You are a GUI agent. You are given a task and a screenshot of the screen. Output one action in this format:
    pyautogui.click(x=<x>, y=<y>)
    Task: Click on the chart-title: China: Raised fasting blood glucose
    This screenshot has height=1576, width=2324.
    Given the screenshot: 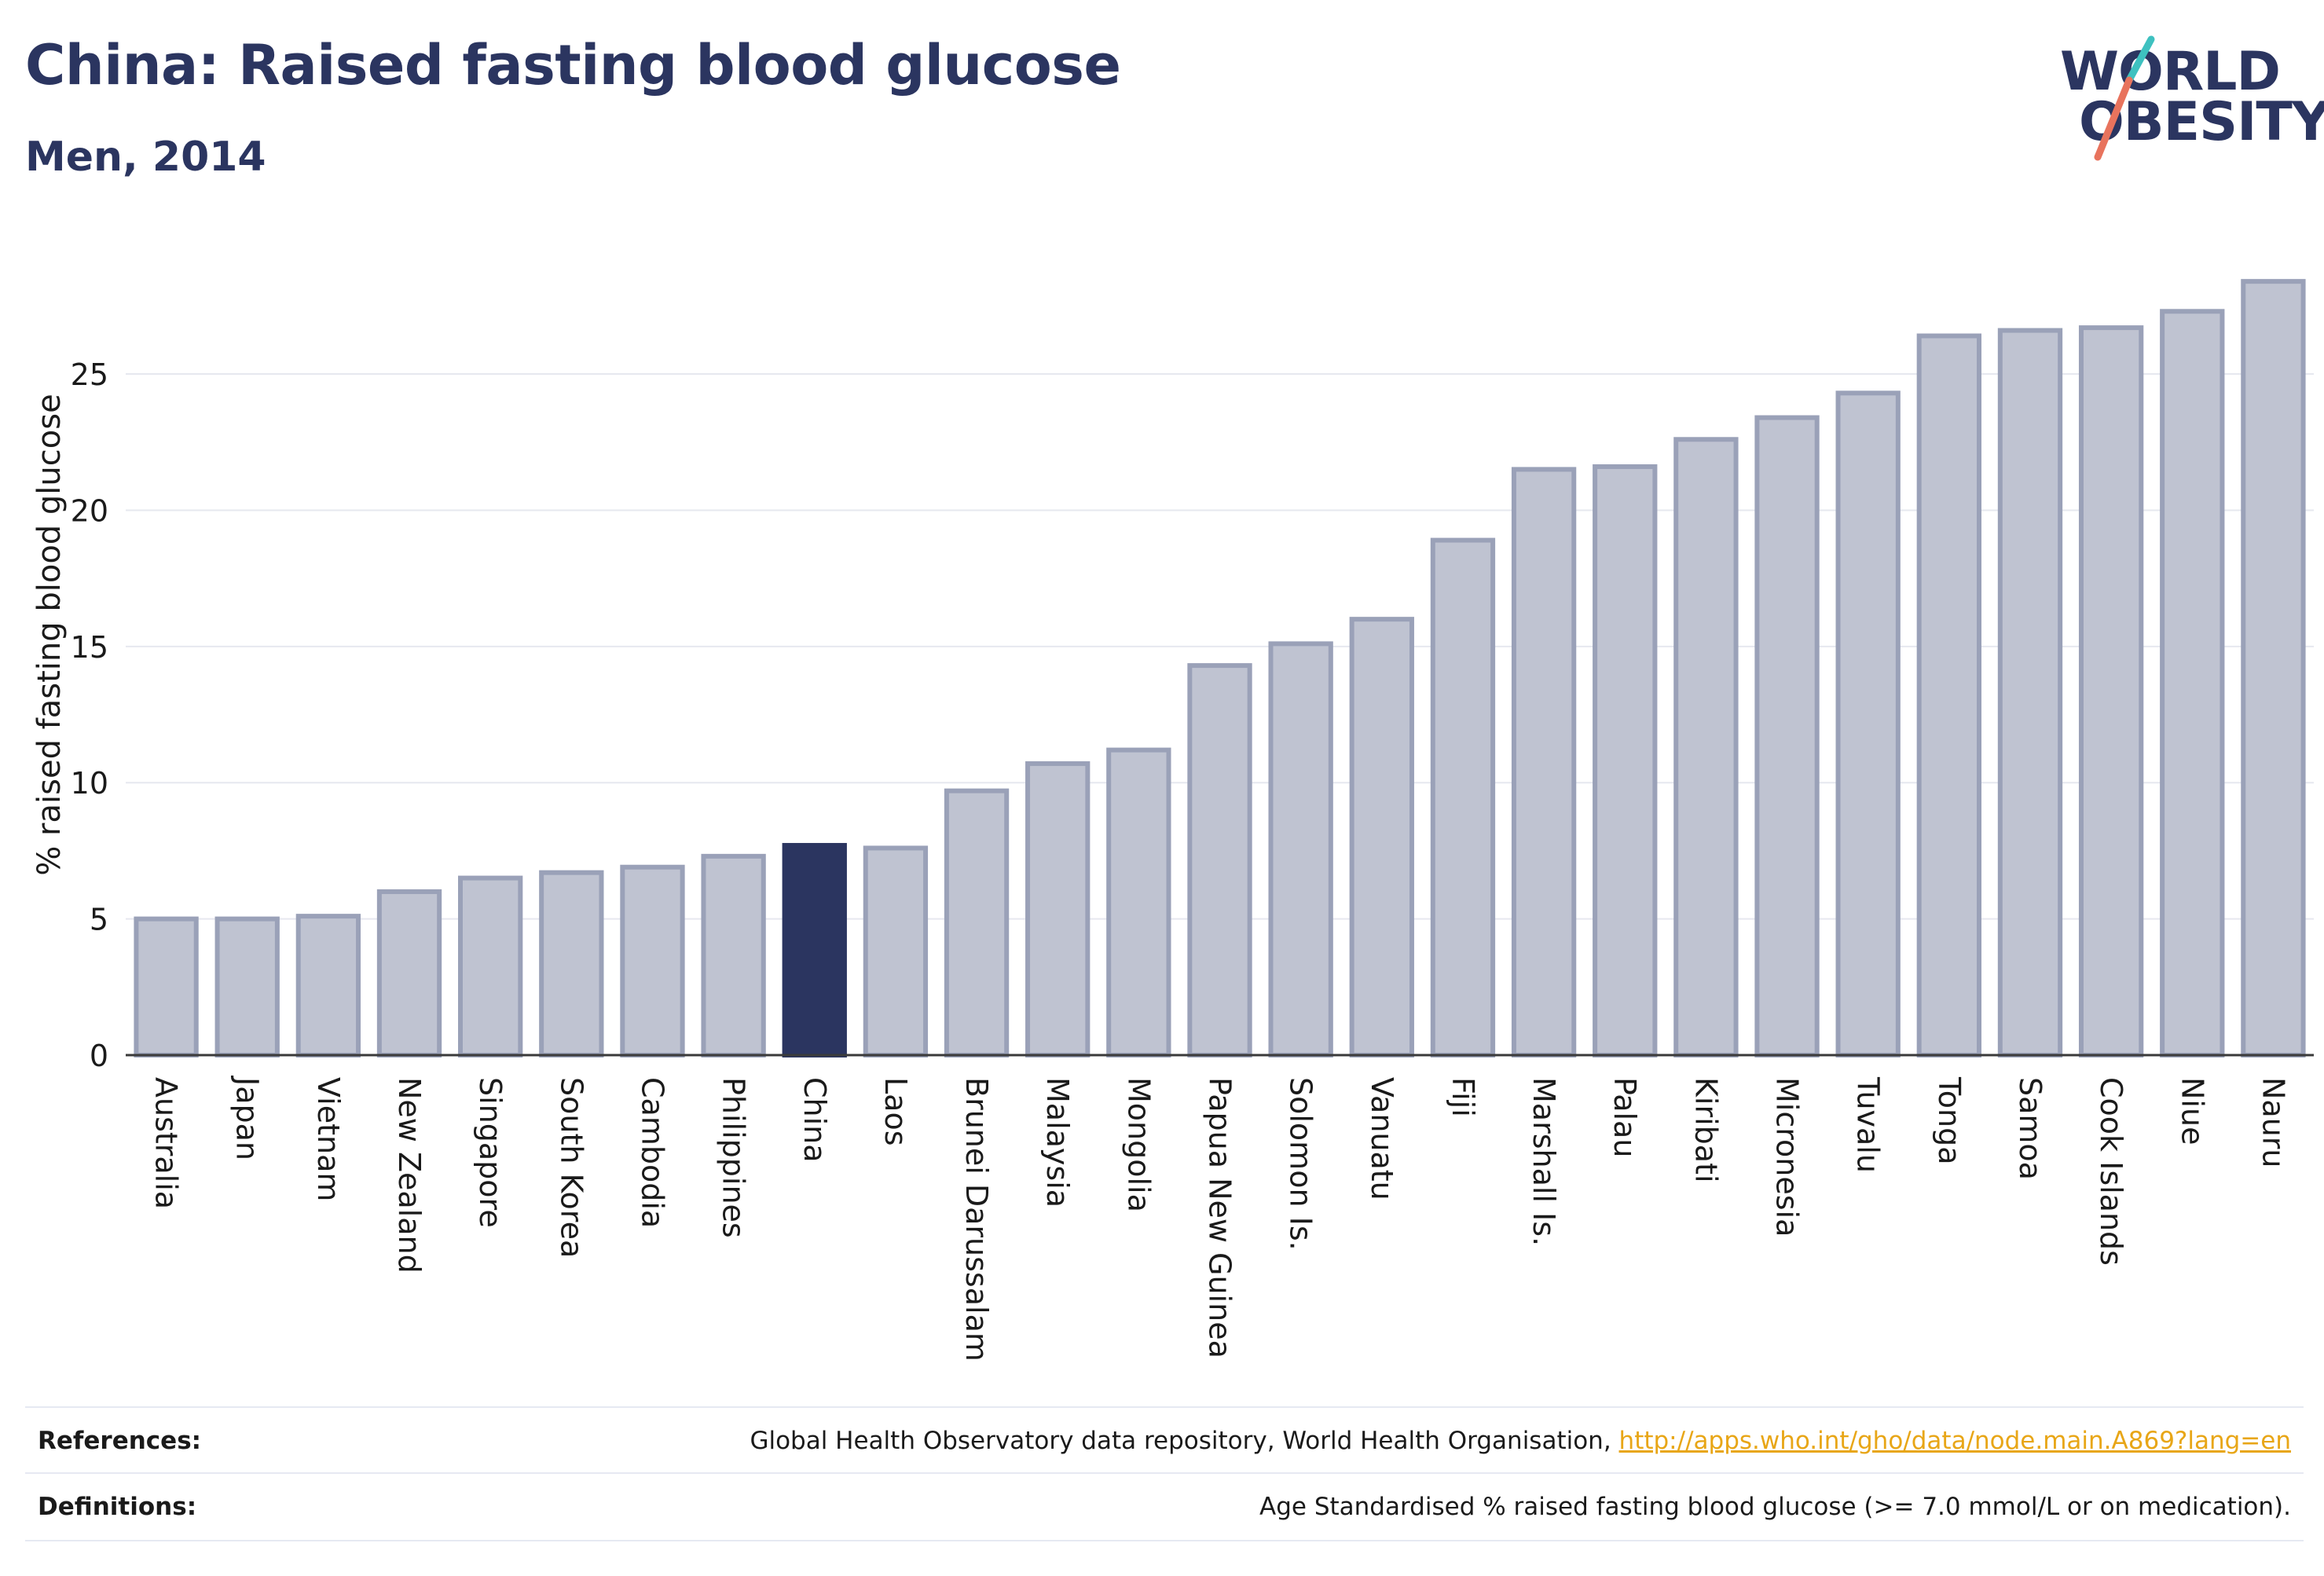 What is the action you would take?
    pyautogui.click(x=573, y=65)
    